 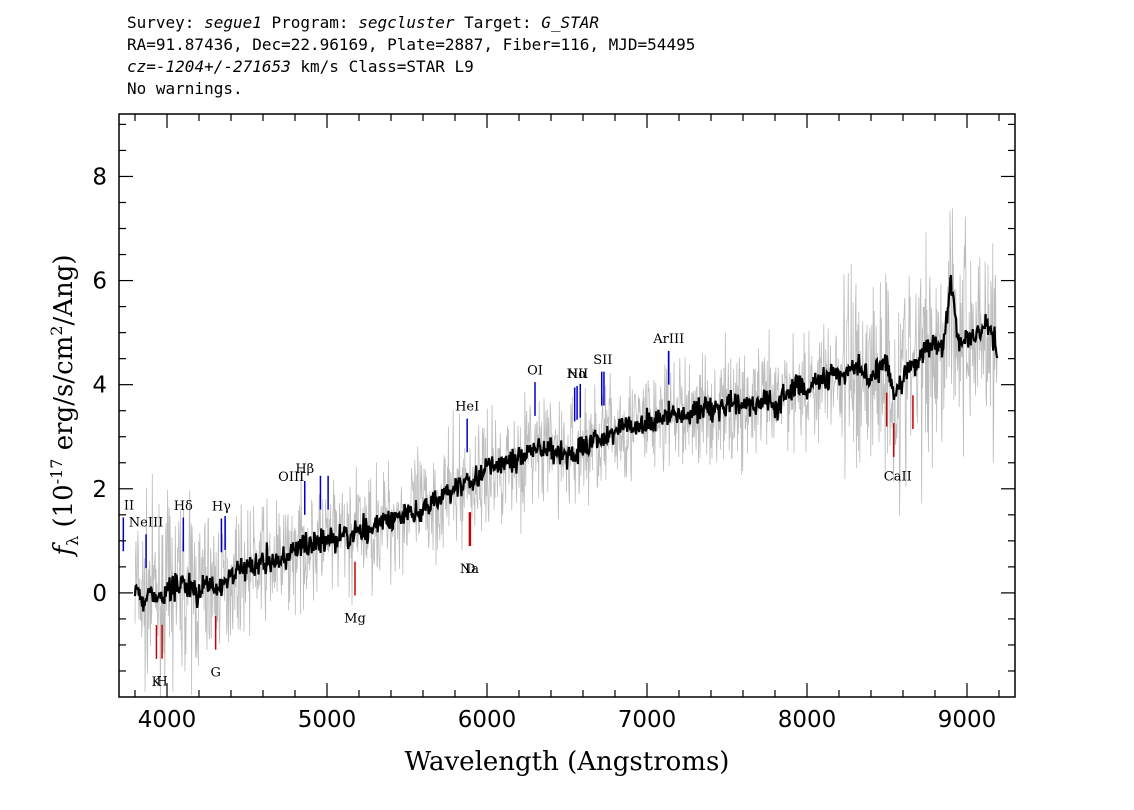 I want to click on x-tick-label: 5000, so click(x=327, y=720).